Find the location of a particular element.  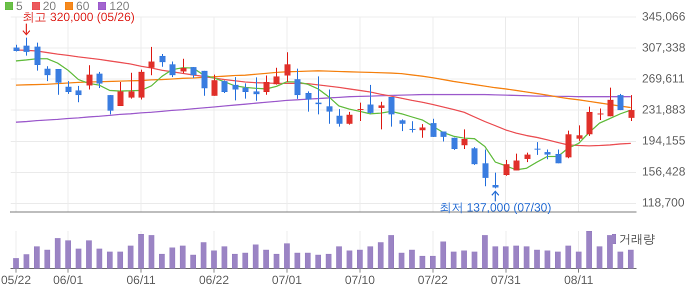

y-tick-label: 269,611 is located at coordinates (663, 78).